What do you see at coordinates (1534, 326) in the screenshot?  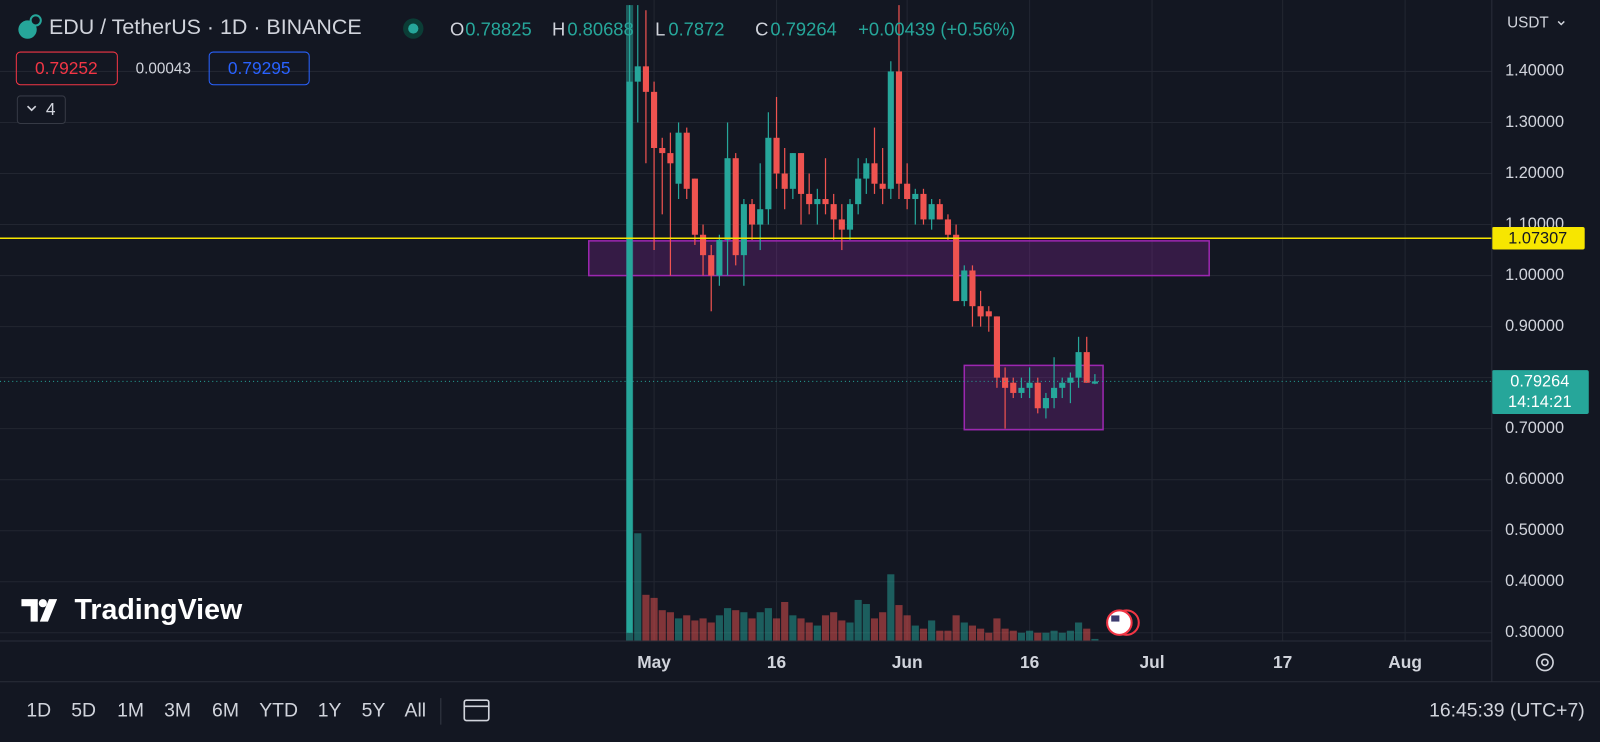 I see `y-tick-label: 0.90000` at bounding box center [1534, 326].